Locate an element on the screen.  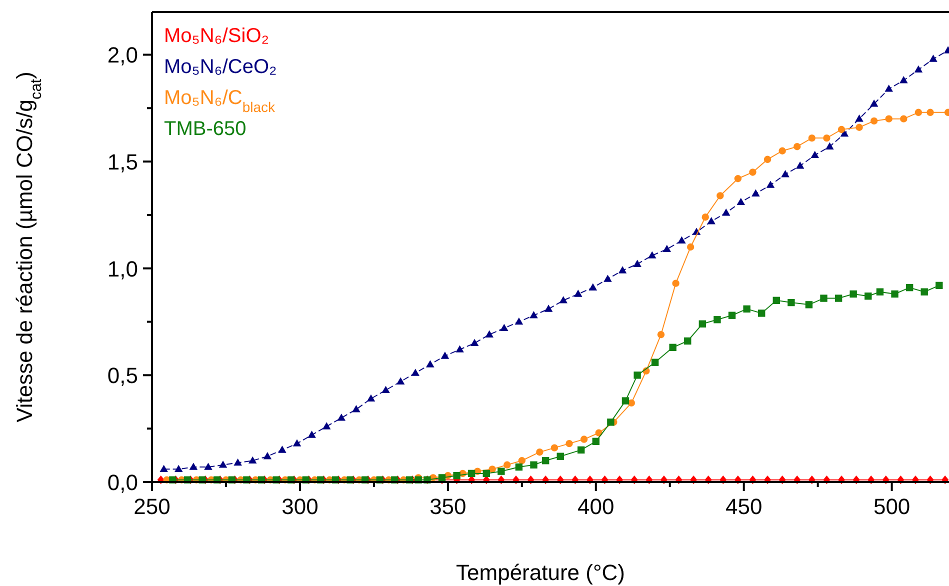
text: Mo₅N₆/SiO₂ is located at coordinates (217, 36).